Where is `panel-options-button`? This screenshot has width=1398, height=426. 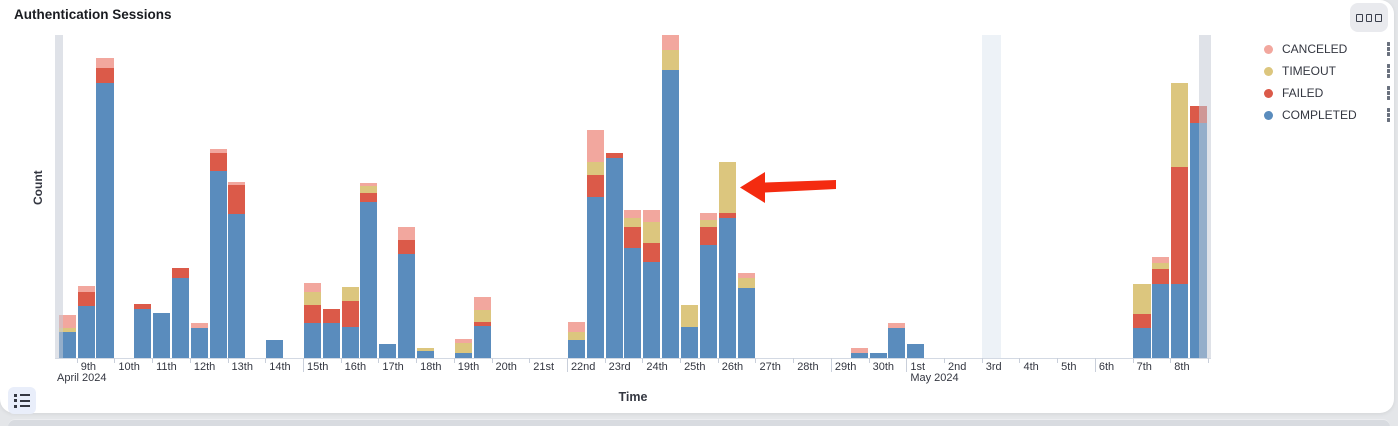
panel-options-button is located at coordinates (1369, 17).